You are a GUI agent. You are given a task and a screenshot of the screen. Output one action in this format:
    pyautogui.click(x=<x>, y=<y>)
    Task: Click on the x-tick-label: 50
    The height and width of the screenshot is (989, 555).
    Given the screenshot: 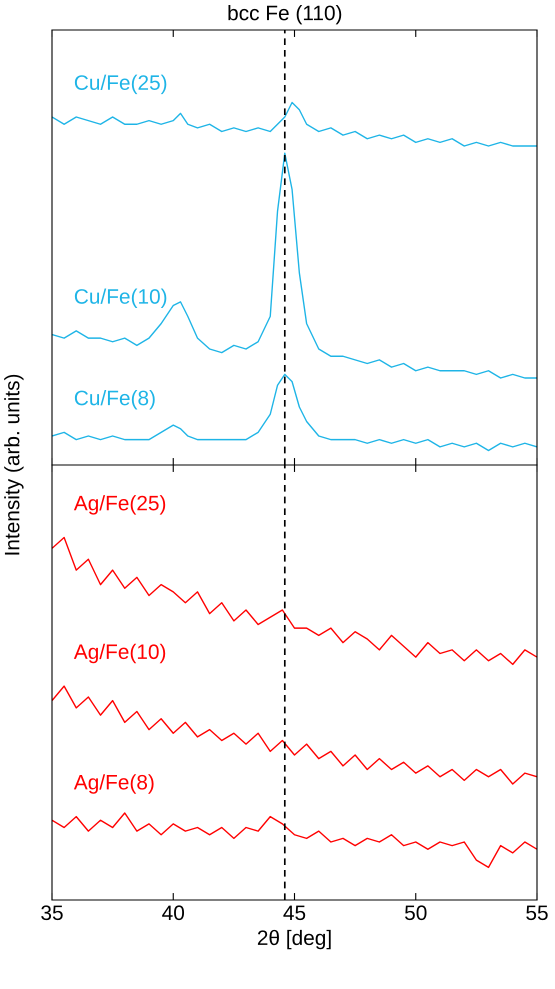 What is the action you would take?
    pyautogui.click(x=416, y=912)
    